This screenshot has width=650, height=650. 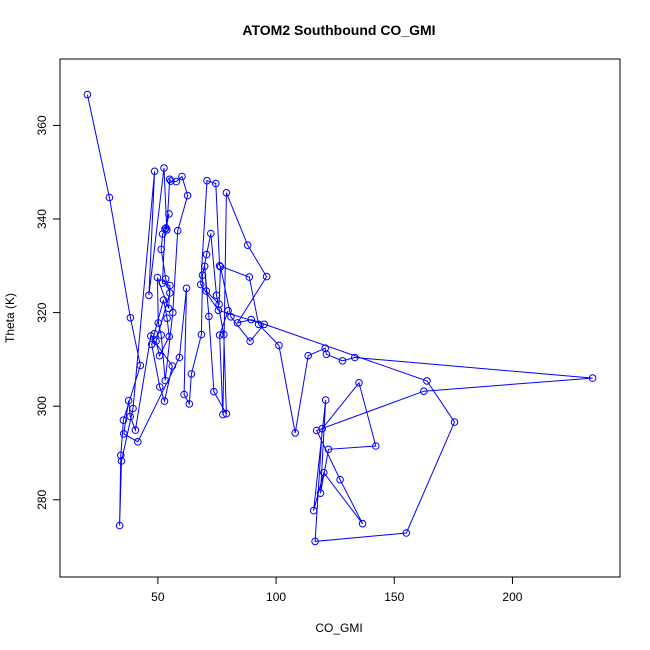 What do you see at coordinates (10, 318) in the screenshot?
I see `y-axis-label: Theta (K)` at bounding box center [10, 318].